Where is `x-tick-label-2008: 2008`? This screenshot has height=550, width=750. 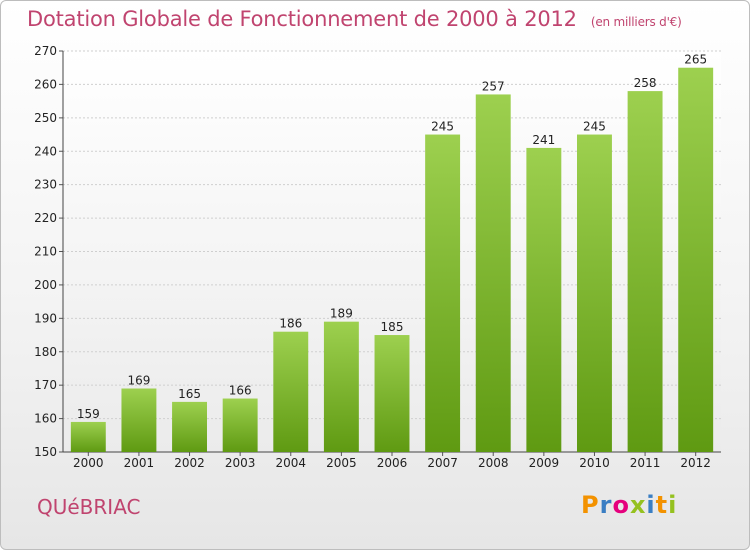 x-tick-label-2008: 2008 is located at coordinates (493, 463).